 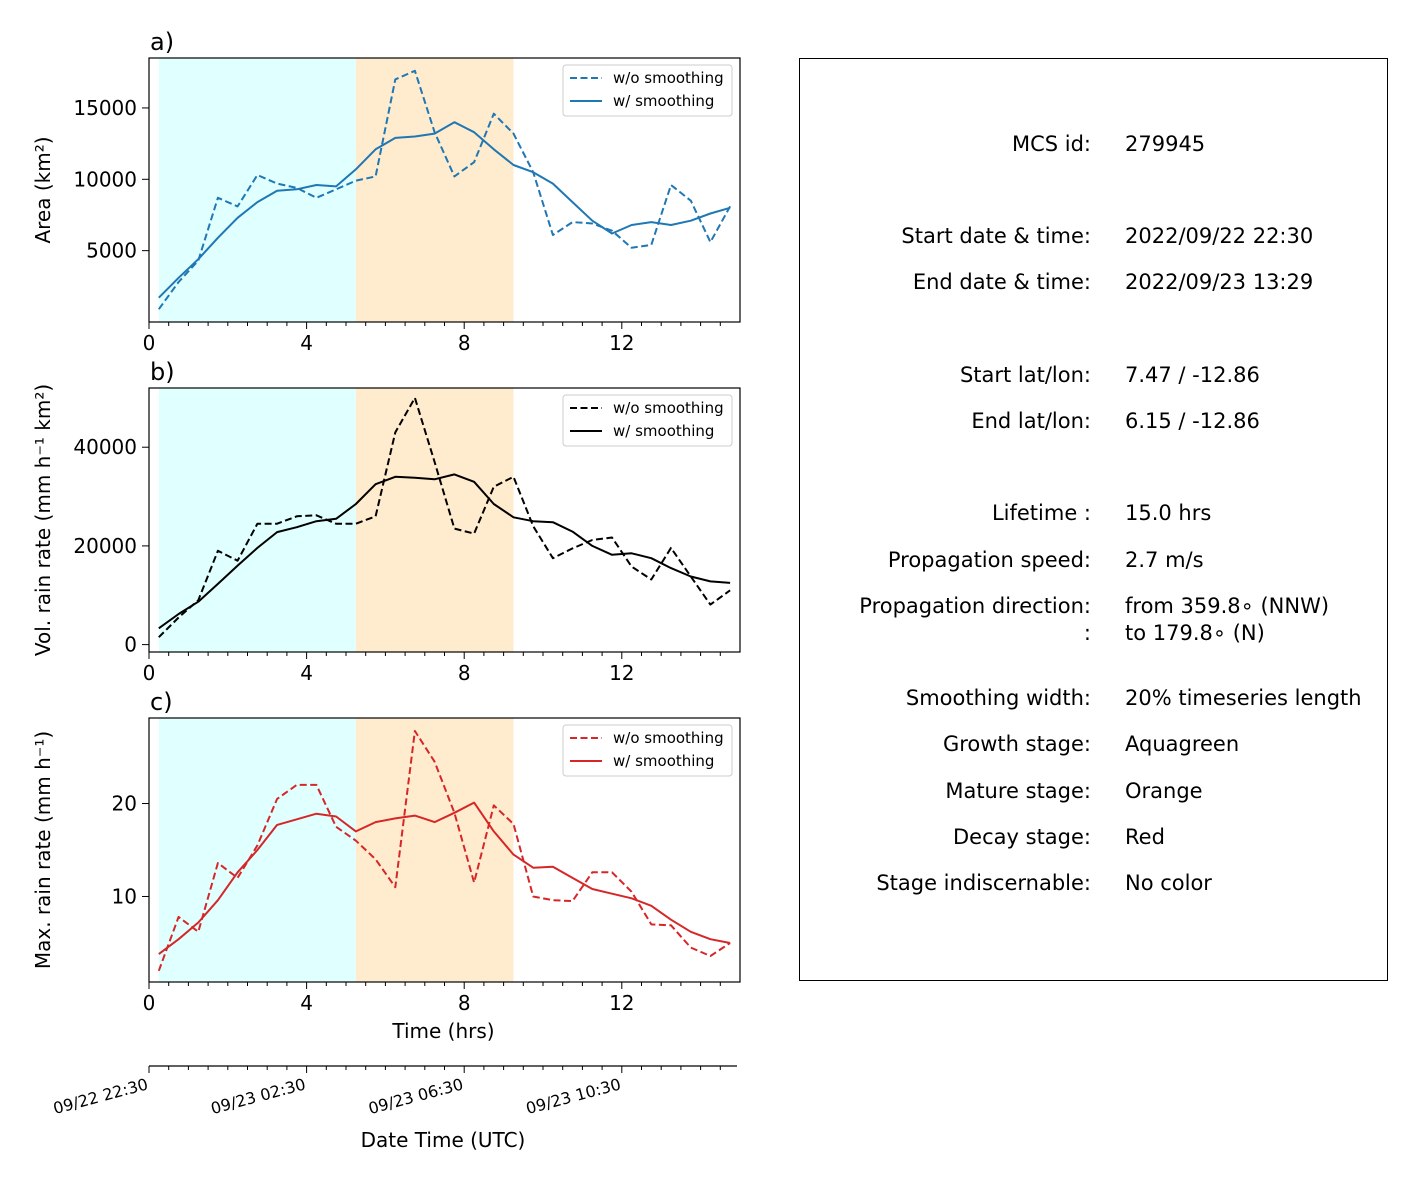 What do you see at coordinates (1182, 744) in the screenshot?
I see `growth-stage-value: Aquagreen` at bounding box center [1182, 744].